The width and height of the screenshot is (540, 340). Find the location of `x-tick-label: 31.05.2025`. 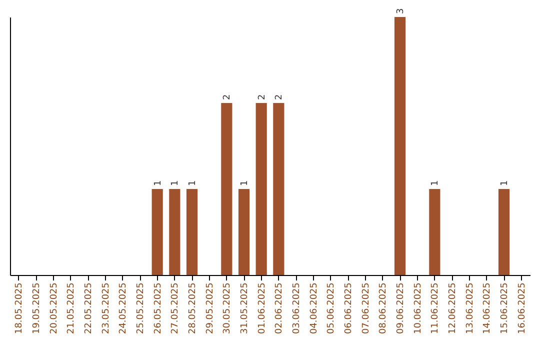

x-tick-label: 31.05.2025 is located at coordinates (245, 308).